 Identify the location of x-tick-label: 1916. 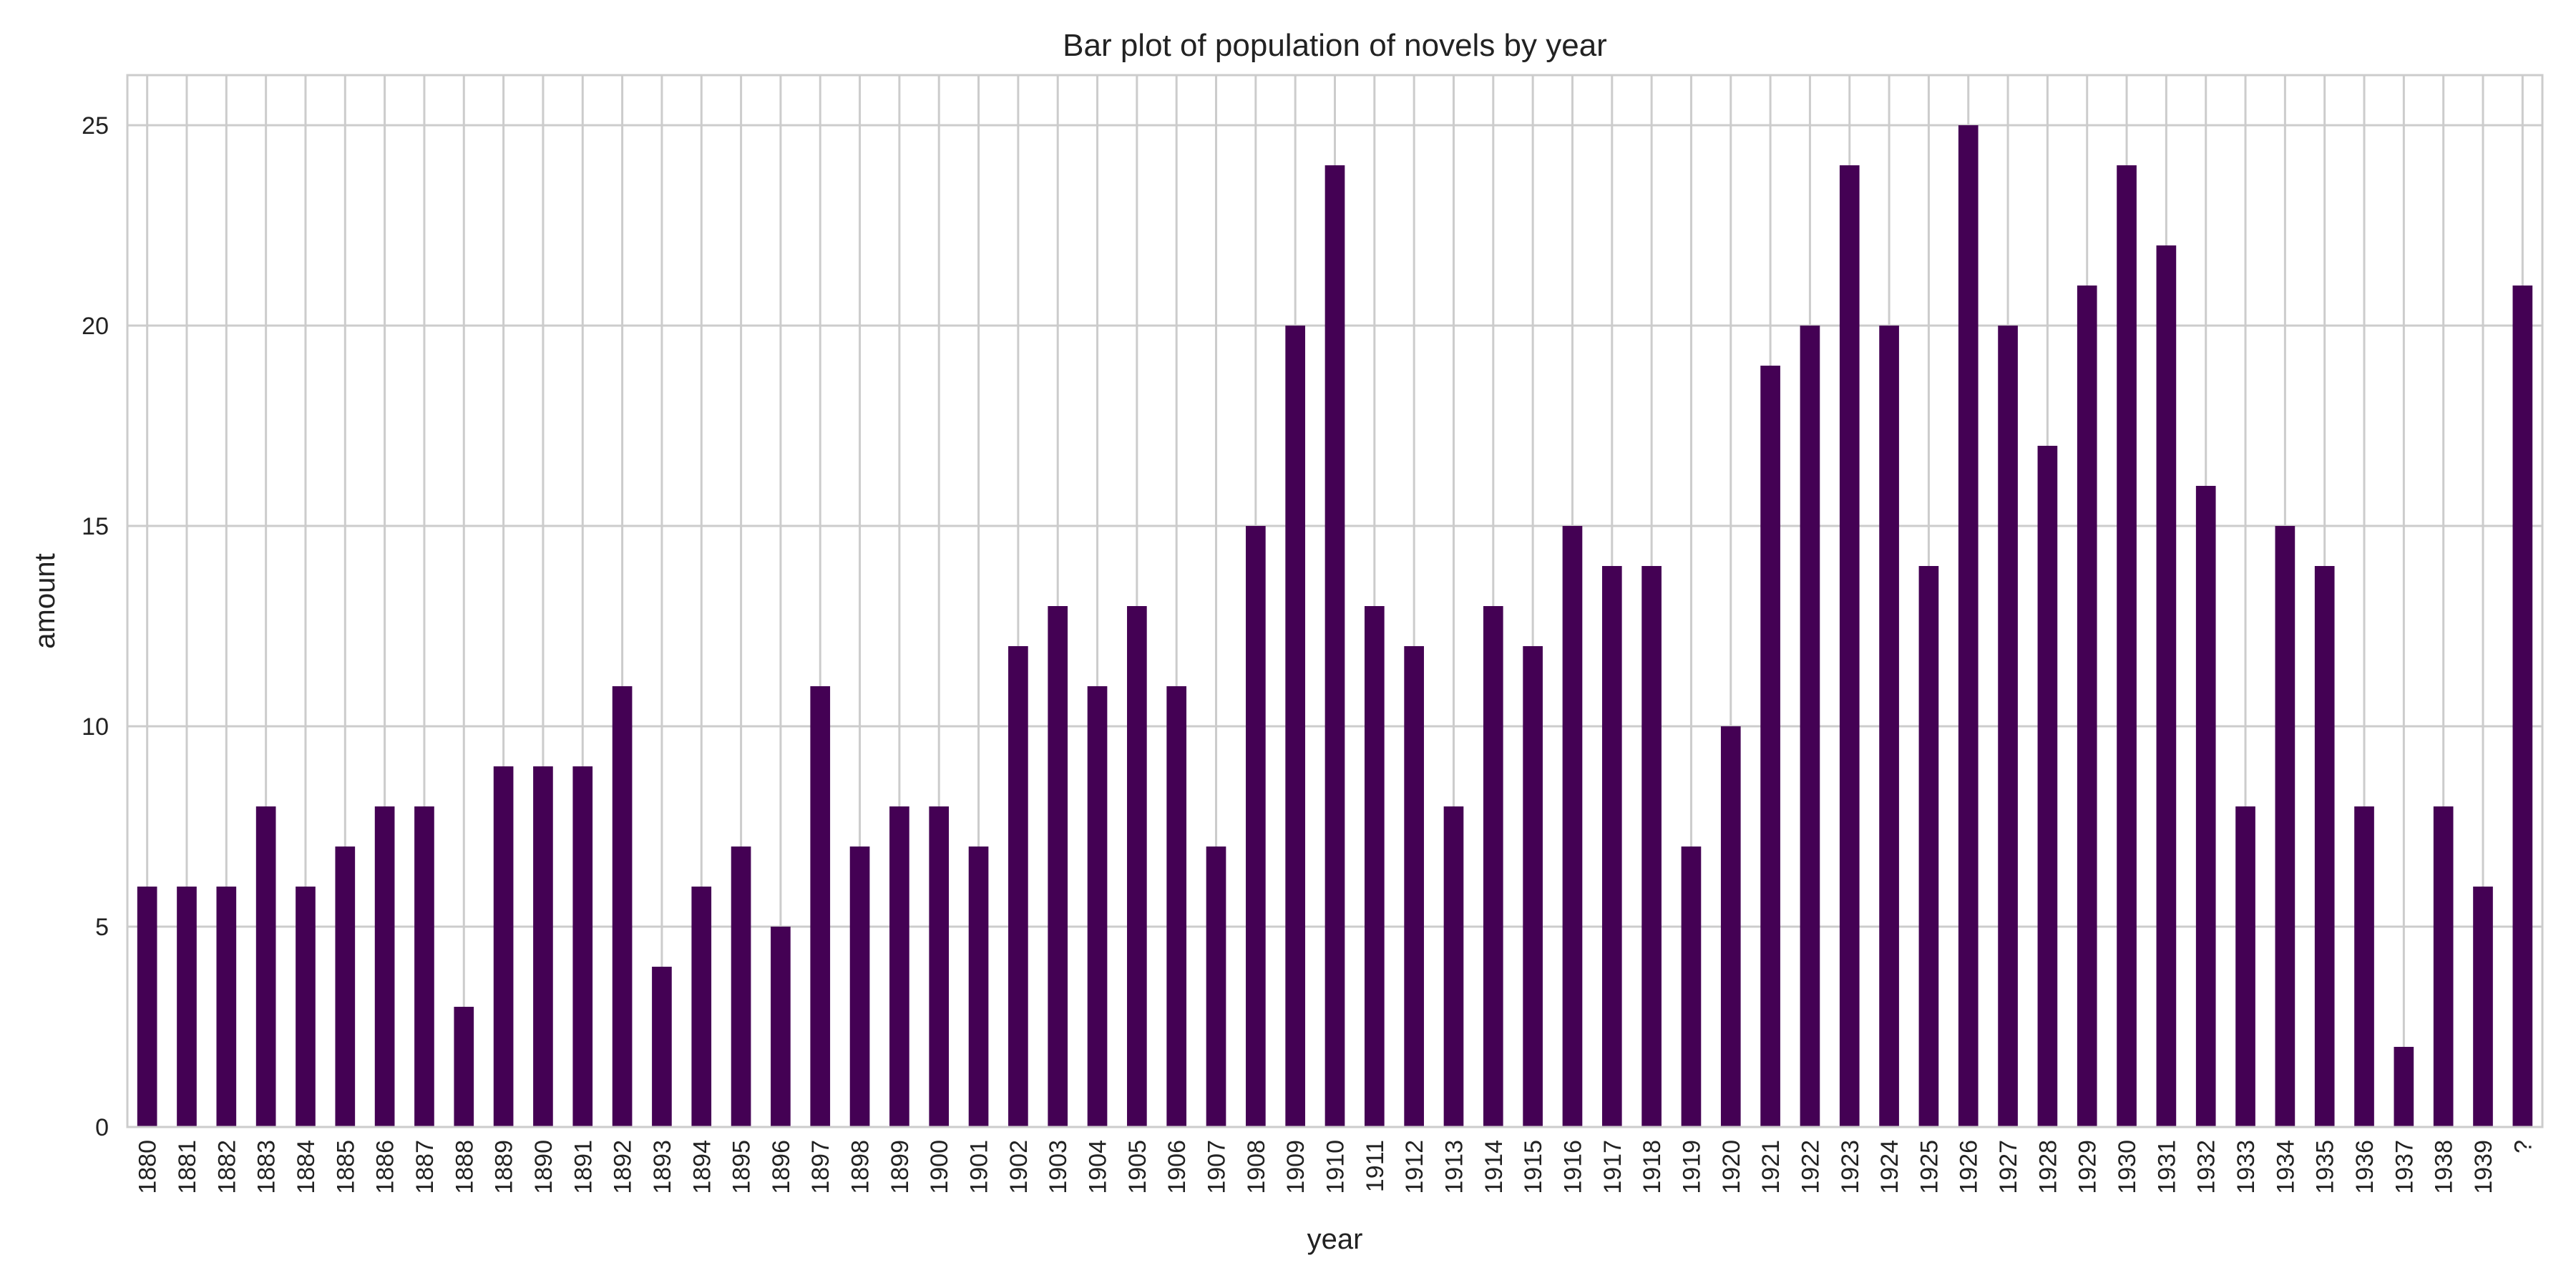
(1572, 1167).